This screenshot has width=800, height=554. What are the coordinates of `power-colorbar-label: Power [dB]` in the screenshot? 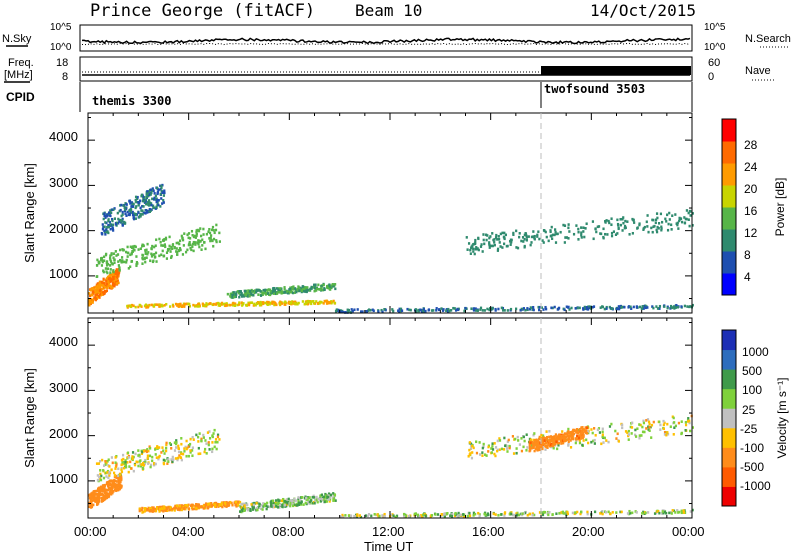 It's located at (780, 207).